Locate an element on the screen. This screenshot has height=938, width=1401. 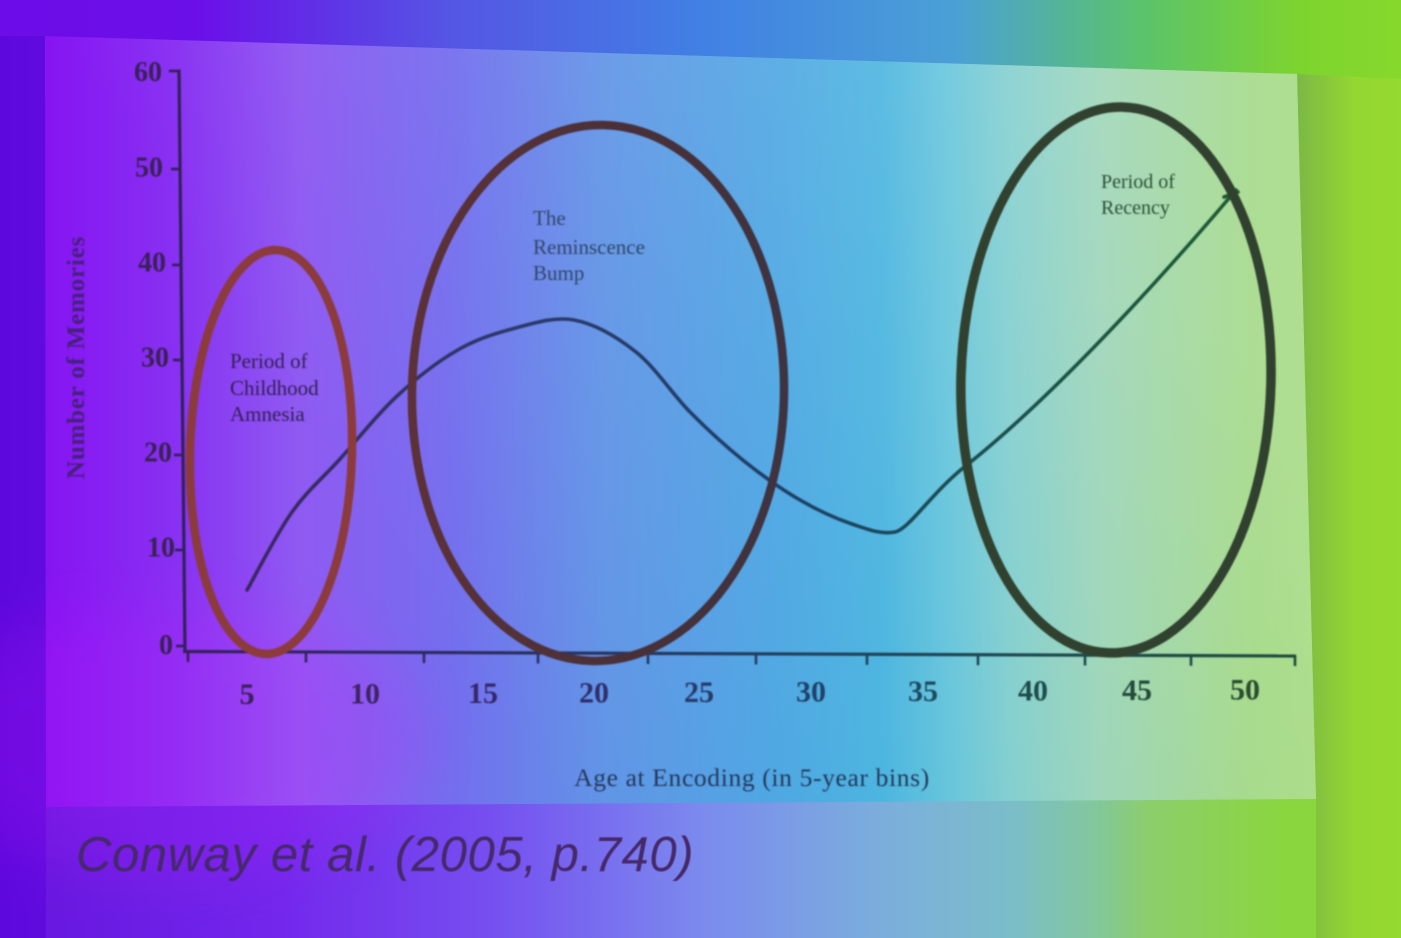
svg-text: 0 is located at coordinates (166, 645).